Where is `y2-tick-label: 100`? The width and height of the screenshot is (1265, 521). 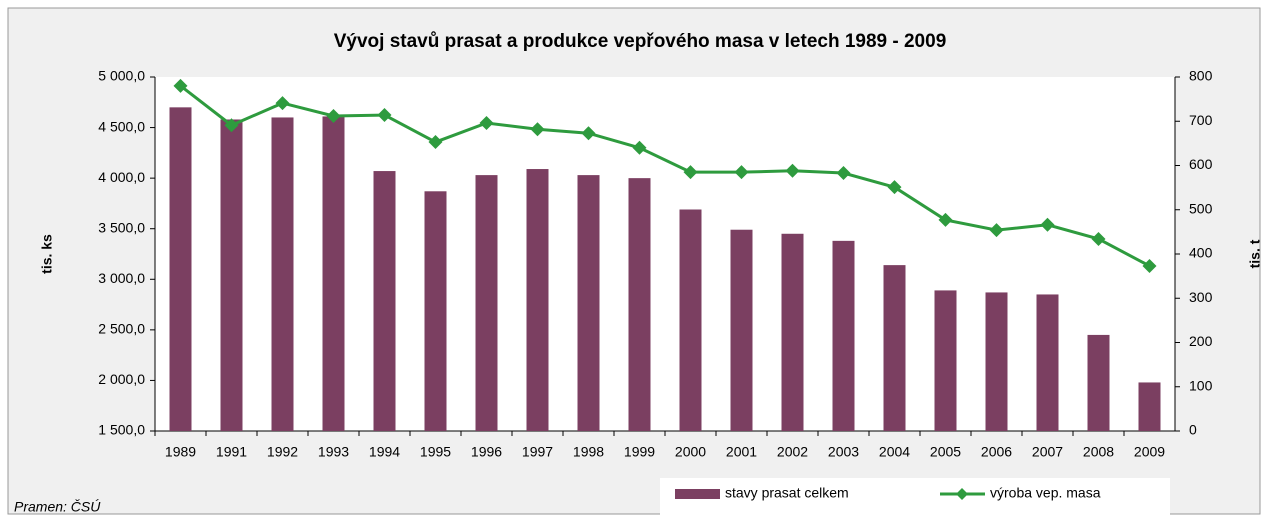
y2-tick-label: 100 is located at coordinates (1201, 385).